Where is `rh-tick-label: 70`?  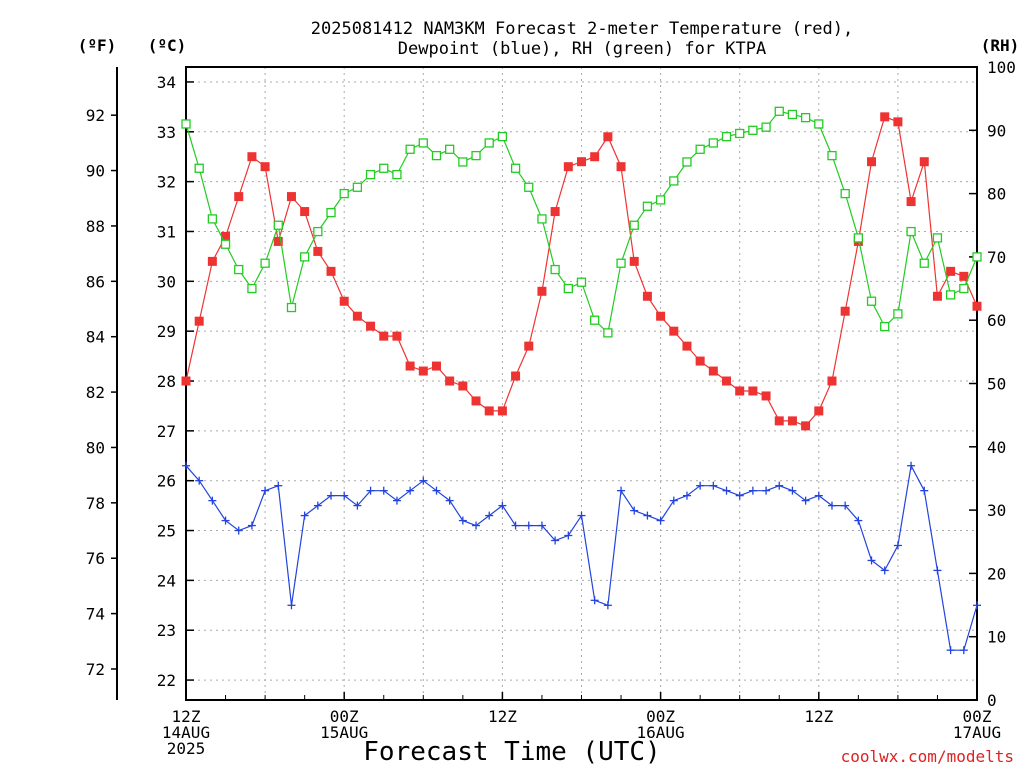 rh-tick-label: 70 is located at coordinates (996, 257).